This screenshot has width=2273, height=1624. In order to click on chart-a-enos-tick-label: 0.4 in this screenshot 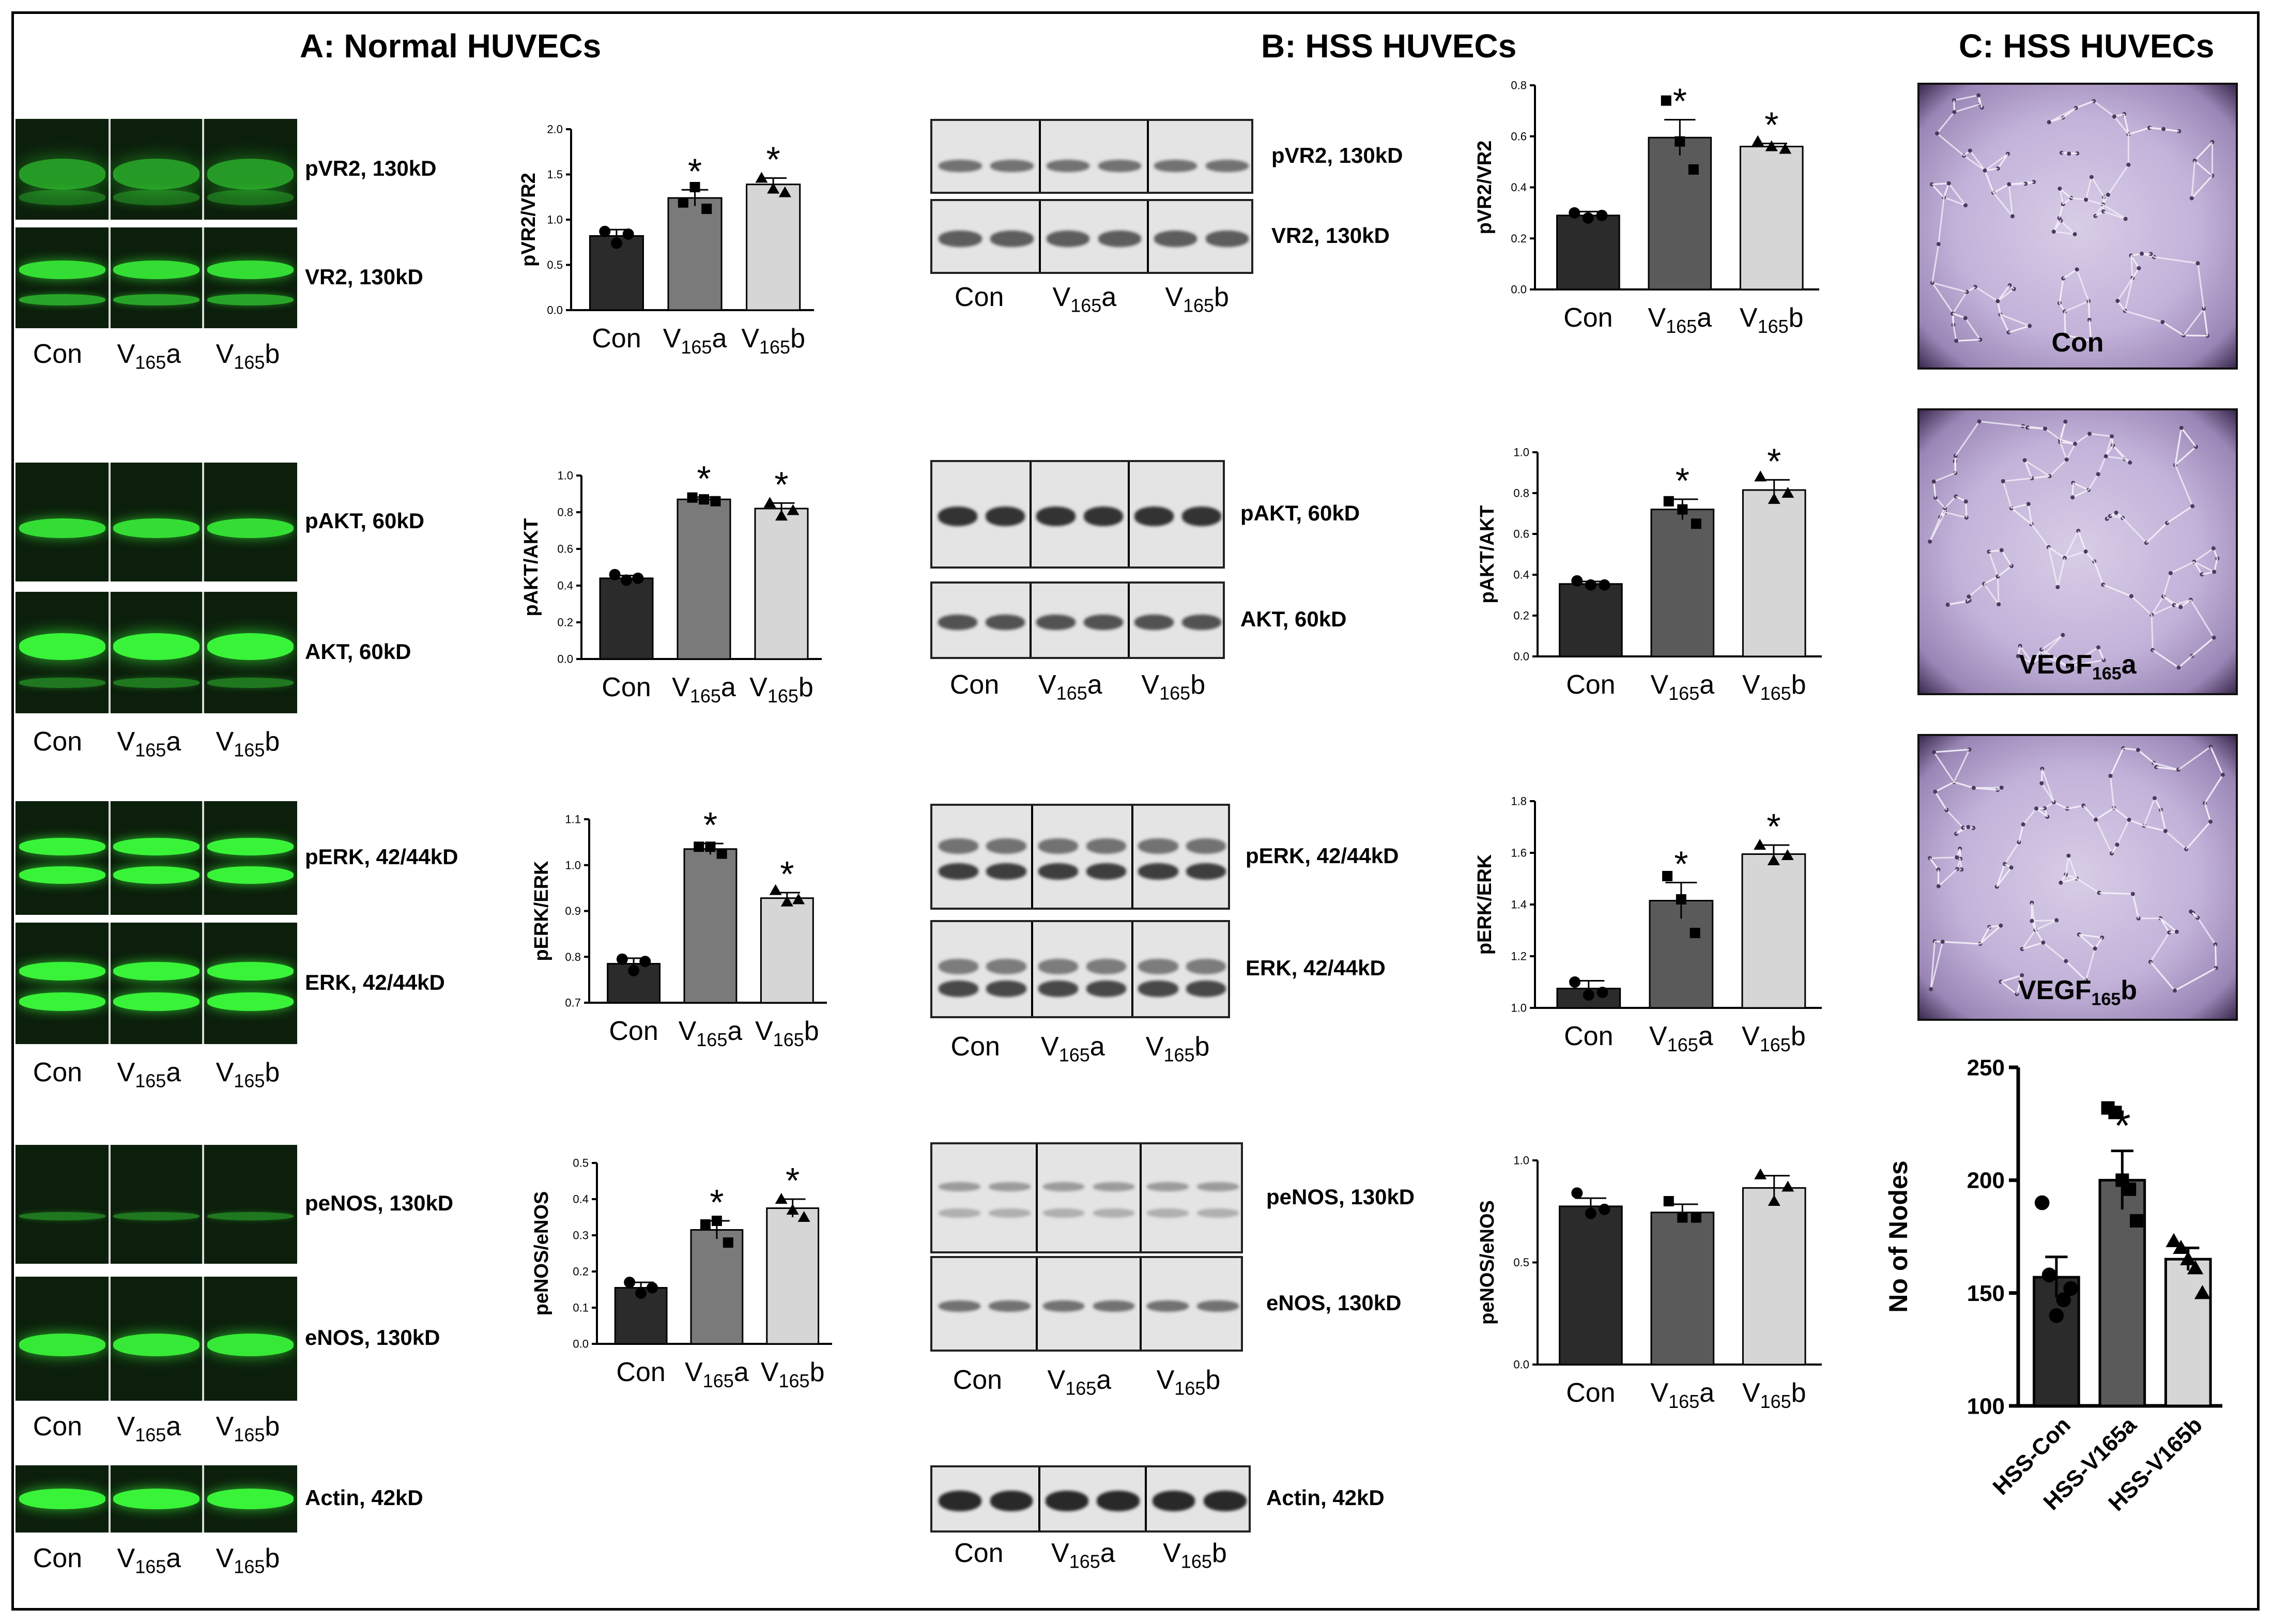, I will do `click(581, 1199)`.